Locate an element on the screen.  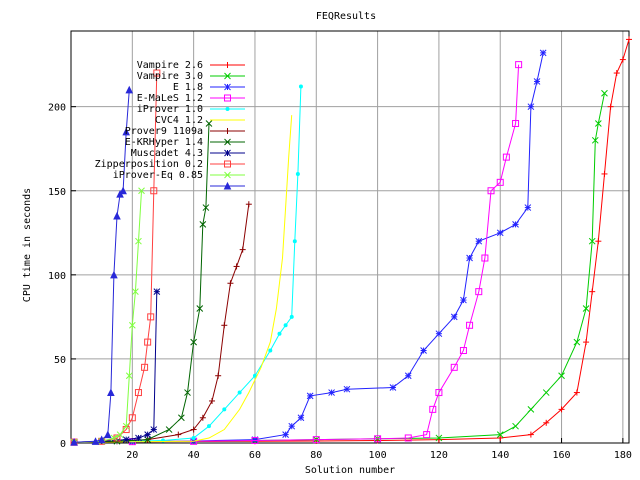
legend-label: Prover9 1109a is located at coordinates (164, 131).